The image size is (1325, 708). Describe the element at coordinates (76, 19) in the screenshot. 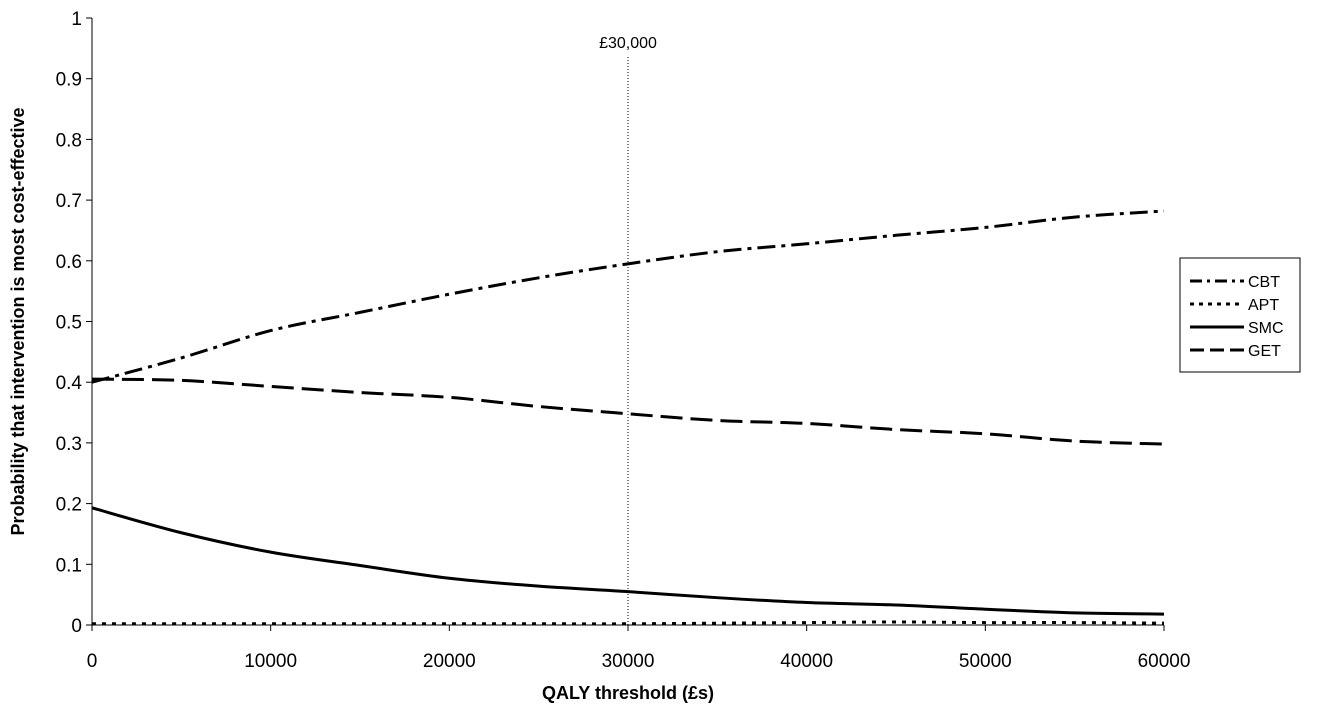

I see `y-tick-label: 1` at that location.